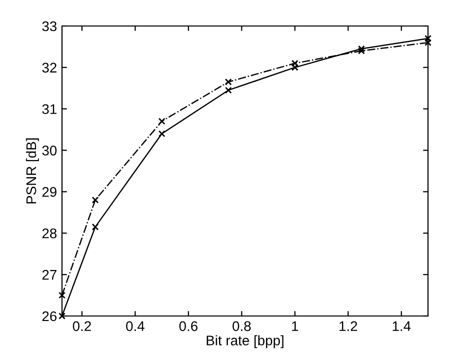  I want to click on x-axis-title: Bit rate [bpp], so click(245, 341).